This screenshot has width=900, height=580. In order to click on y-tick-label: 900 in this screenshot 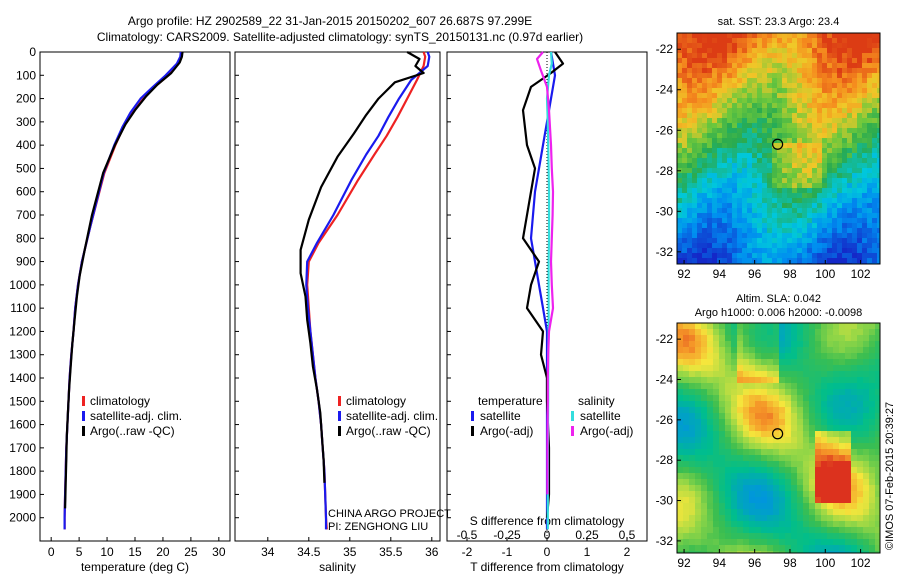, I will do `click(26, 262)`.